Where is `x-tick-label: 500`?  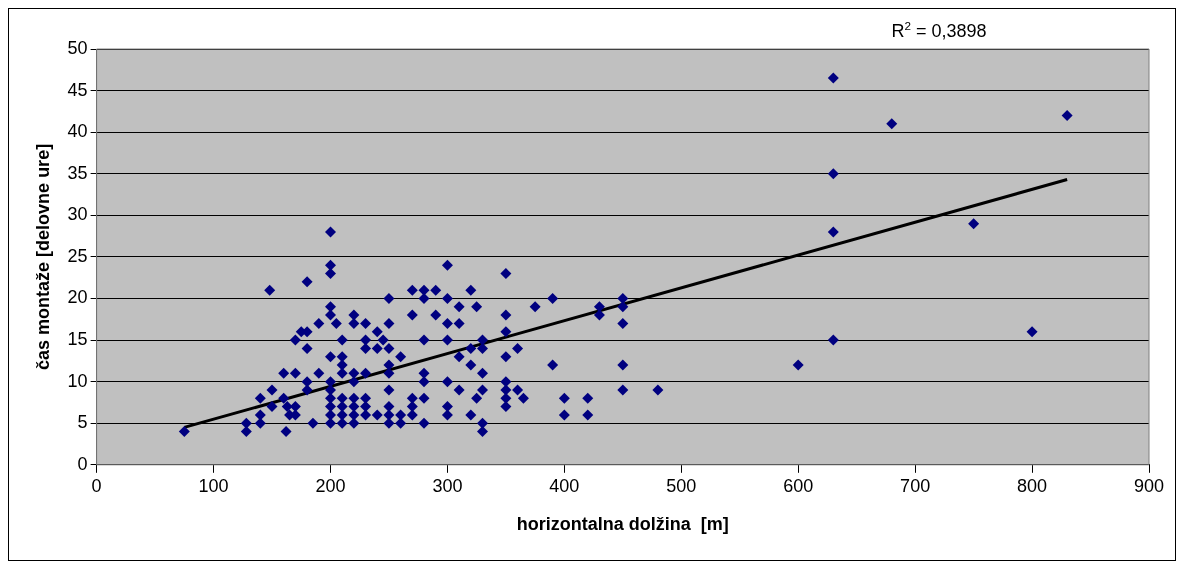 x-tick-label: 500 is located at coordinates (681, 485).